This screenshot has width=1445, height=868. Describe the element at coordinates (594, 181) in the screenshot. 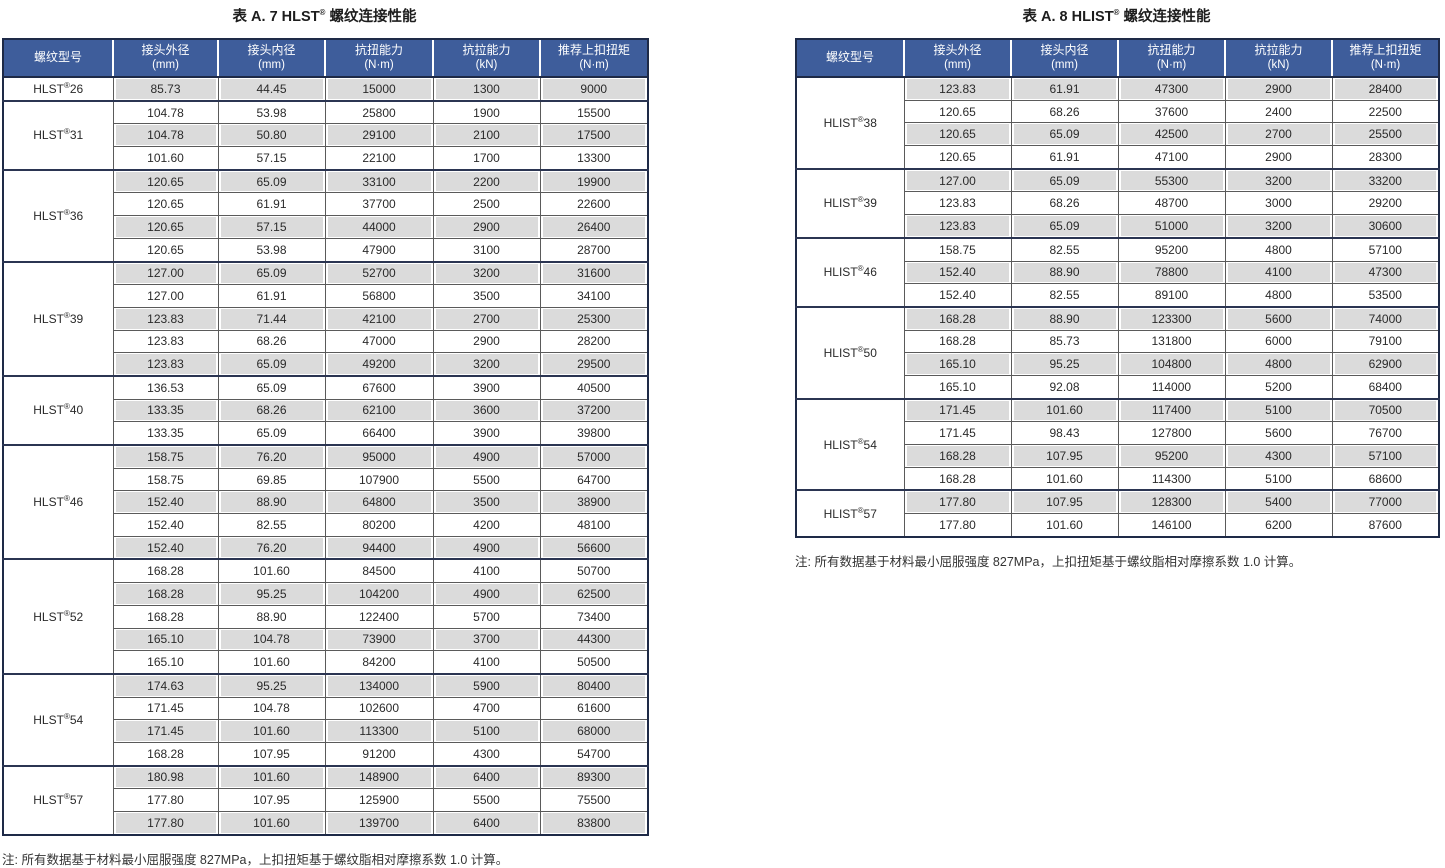

I see `value-cell: 19900` at that location.